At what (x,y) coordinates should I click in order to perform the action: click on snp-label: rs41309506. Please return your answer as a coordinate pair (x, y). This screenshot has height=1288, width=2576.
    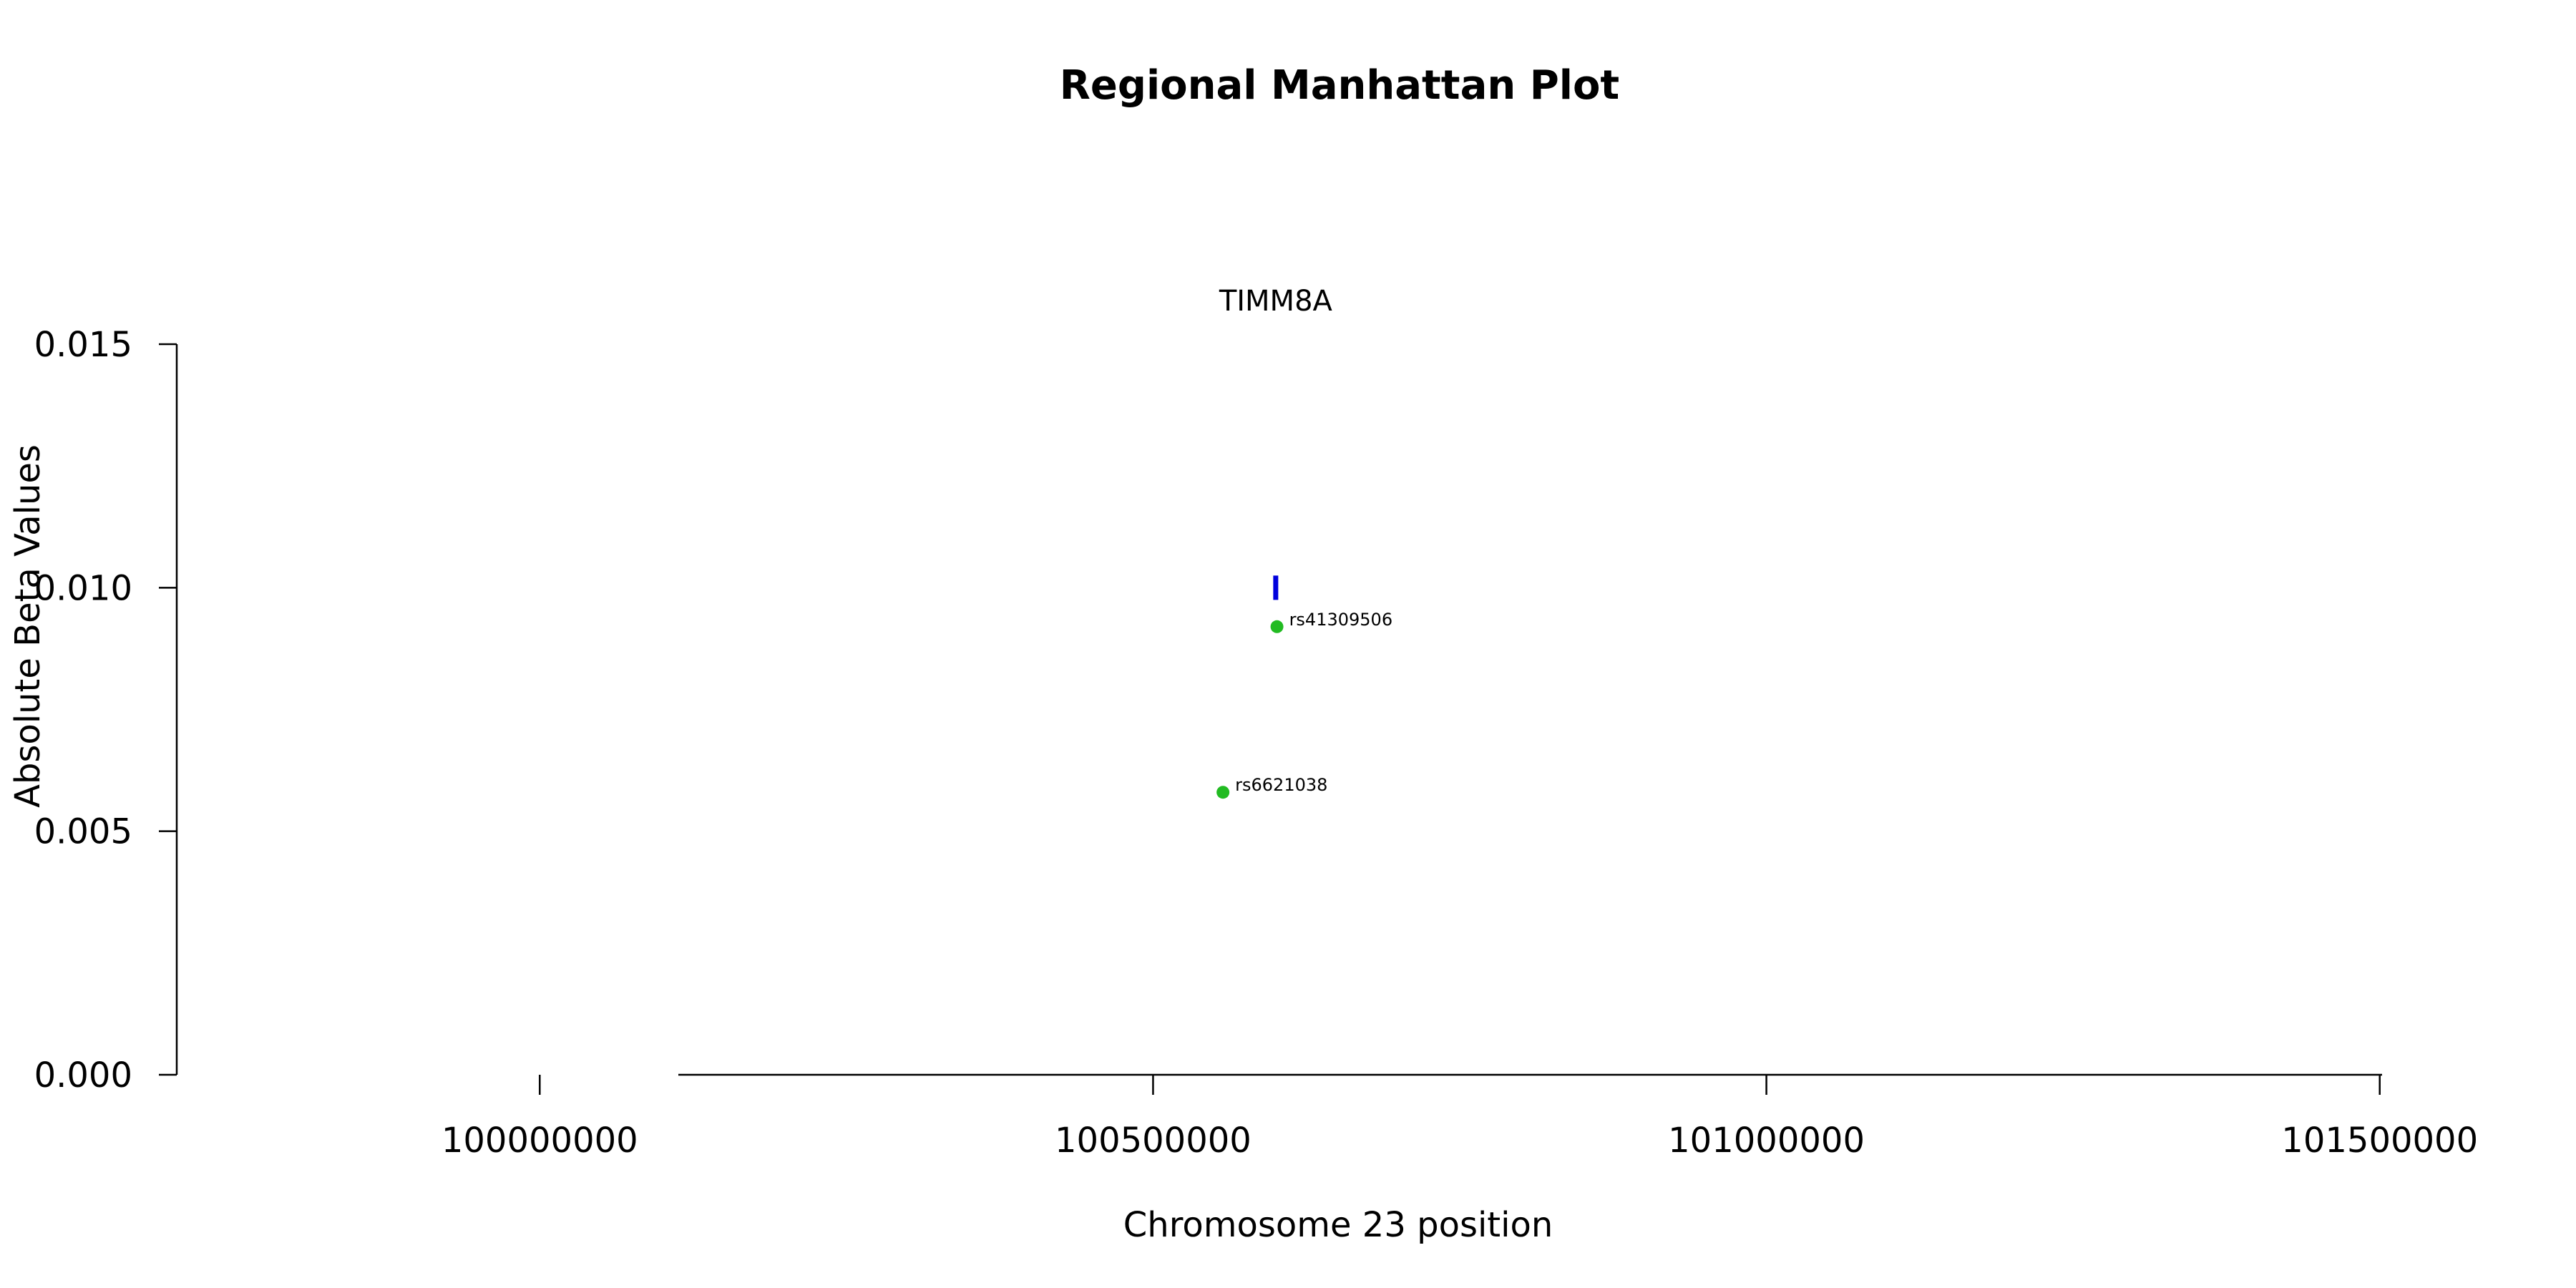
    Looking at the image, I should click on (1341, 620).